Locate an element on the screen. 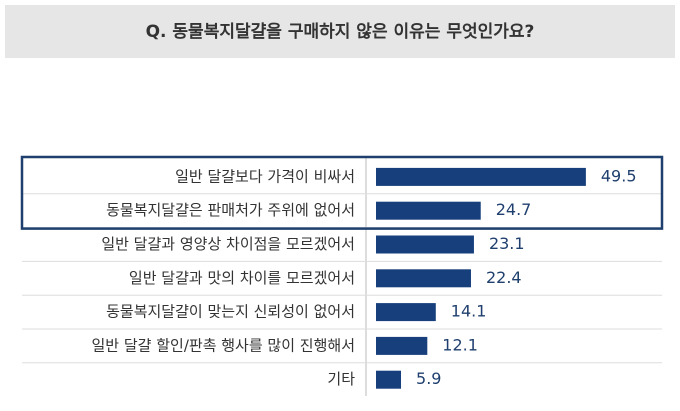 Image resolution: width=680 pixels, height=411 pixels. value-label: 14.1 is located at coordinates (469, 311).